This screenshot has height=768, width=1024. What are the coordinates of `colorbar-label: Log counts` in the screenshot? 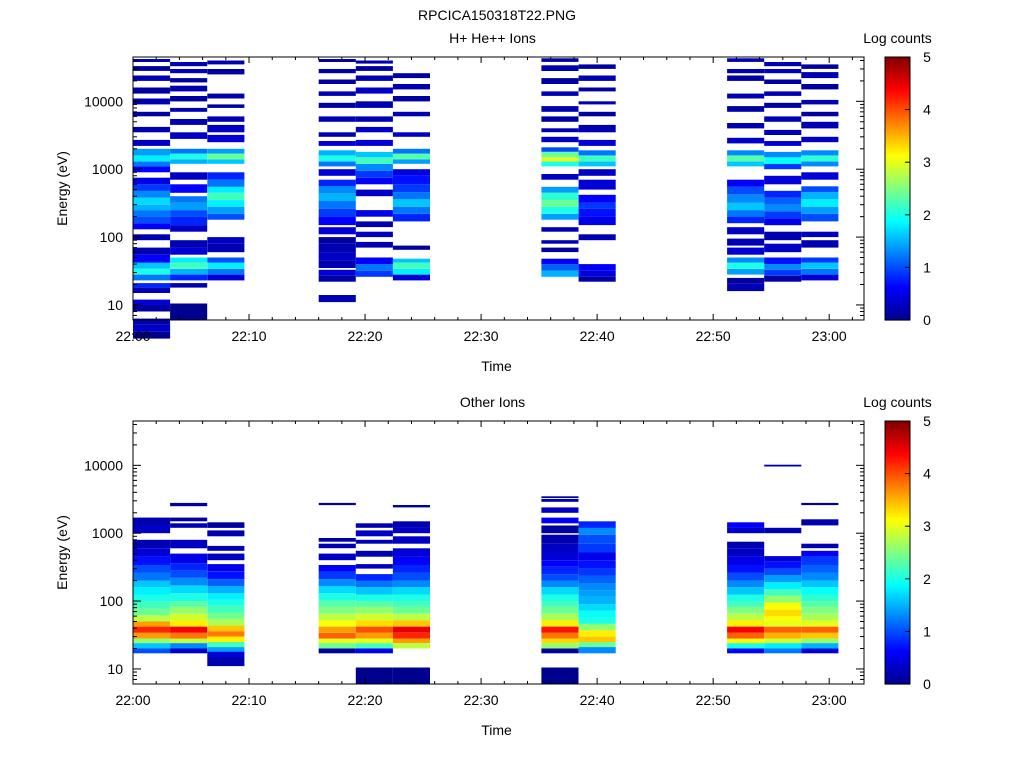 It's located at (897, 402).